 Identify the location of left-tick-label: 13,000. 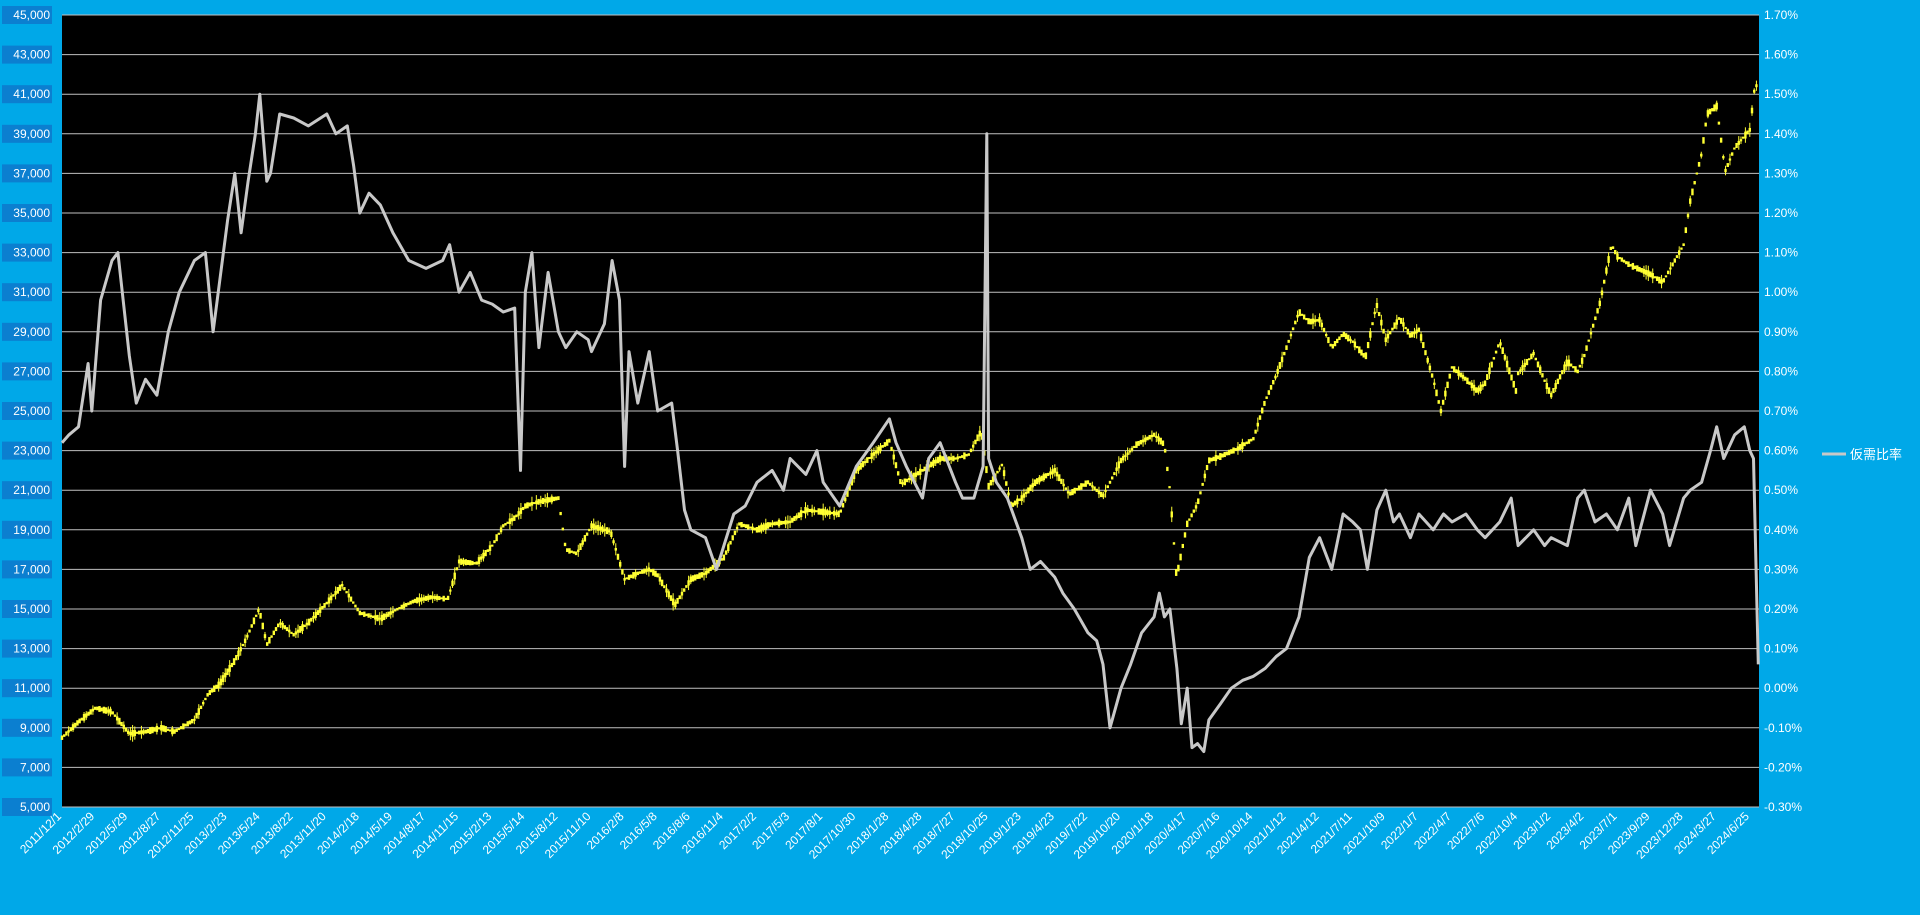
(31, 649).